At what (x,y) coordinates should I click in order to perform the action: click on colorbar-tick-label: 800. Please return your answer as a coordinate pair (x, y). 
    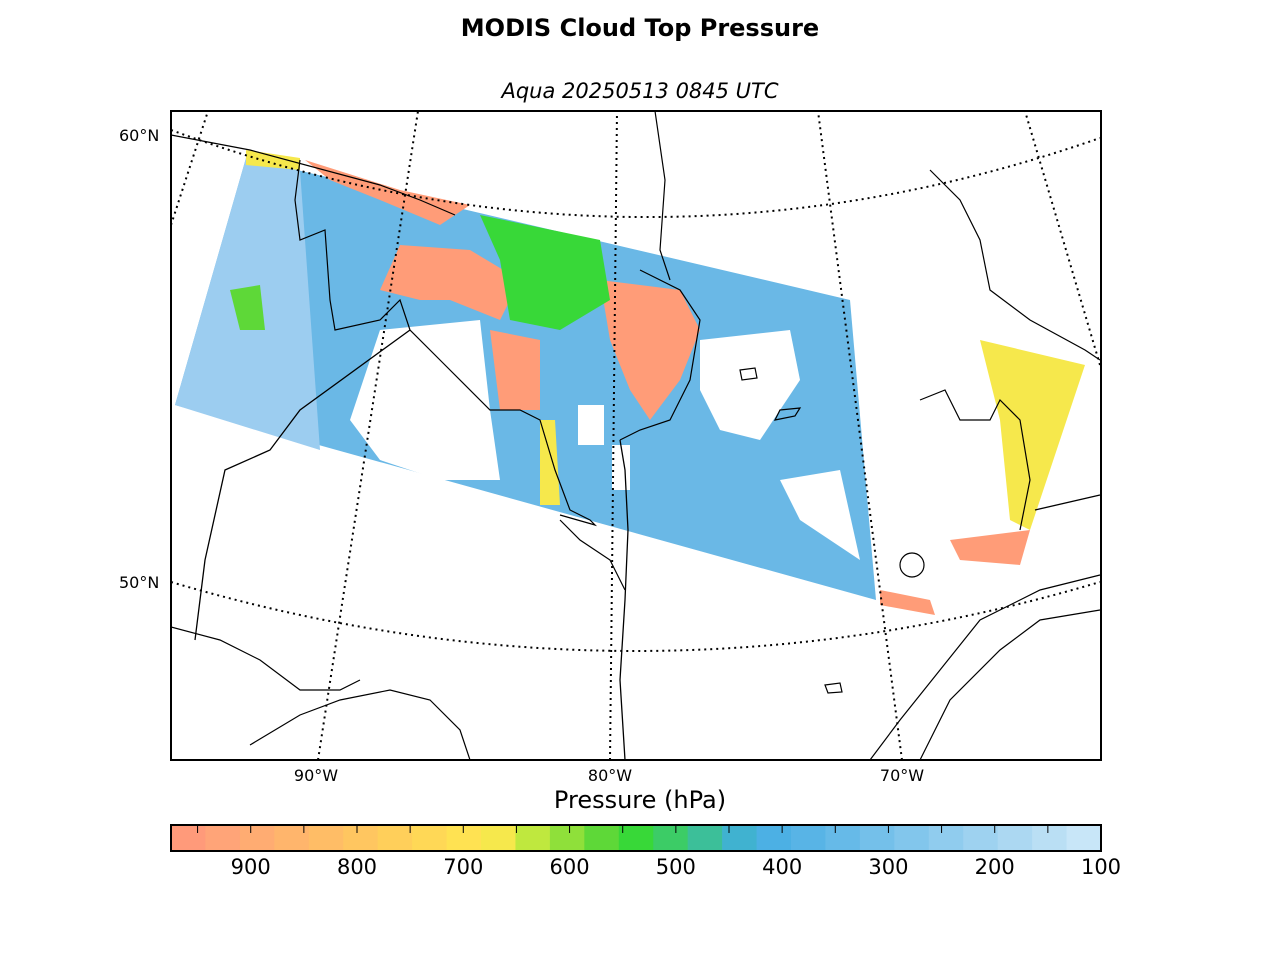
    Looking at the image, I should click on (357, 867).